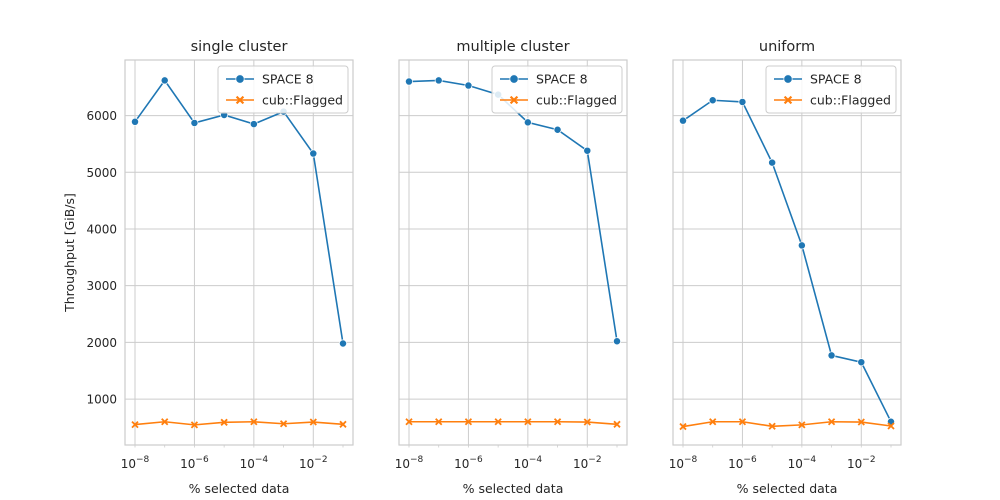 Image resolution: width=1000 pixels, height=500 pixels. Describe the element at coordinates (101, 116) in the screenshot. I see `y-tick-label: 6000` at that location.